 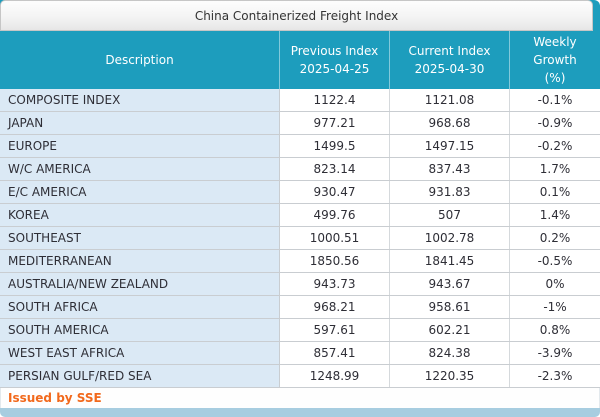 What do you see at coordinates (335, 284) in the screenshot?
I see `previous-index-cell: 943.73` at bounding box center [335, 284].